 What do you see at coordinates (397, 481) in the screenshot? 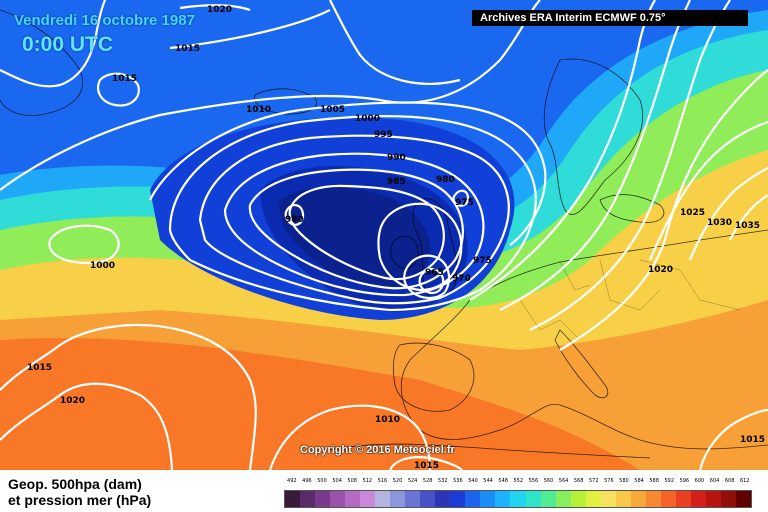
I see `color-scale-value: 520` at bounding box center [397, 481].